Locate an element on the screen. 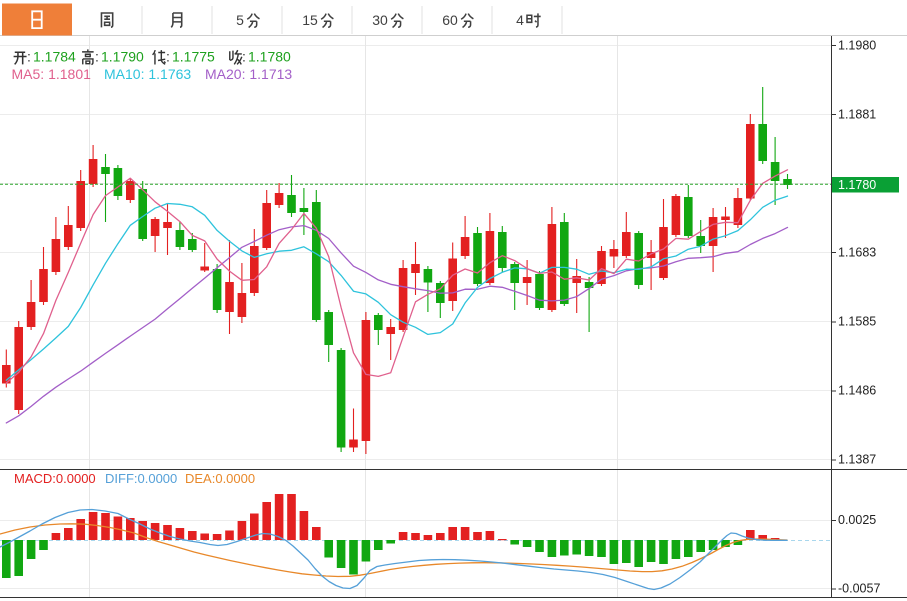 This screenshot has width=907, height=601. svg-text: 1.1486 is located at coordinates (857, 391).